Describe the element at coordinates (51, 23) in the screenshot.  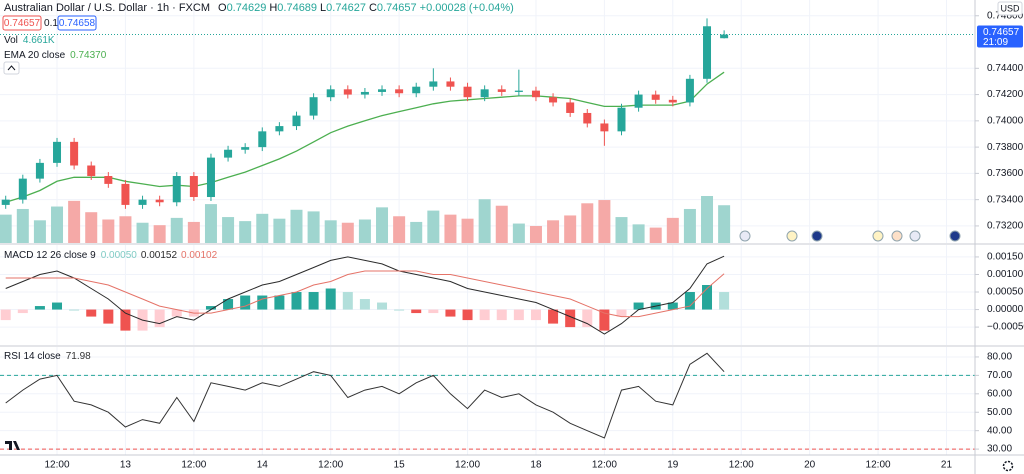
I see `spread: 0.1` at that location.